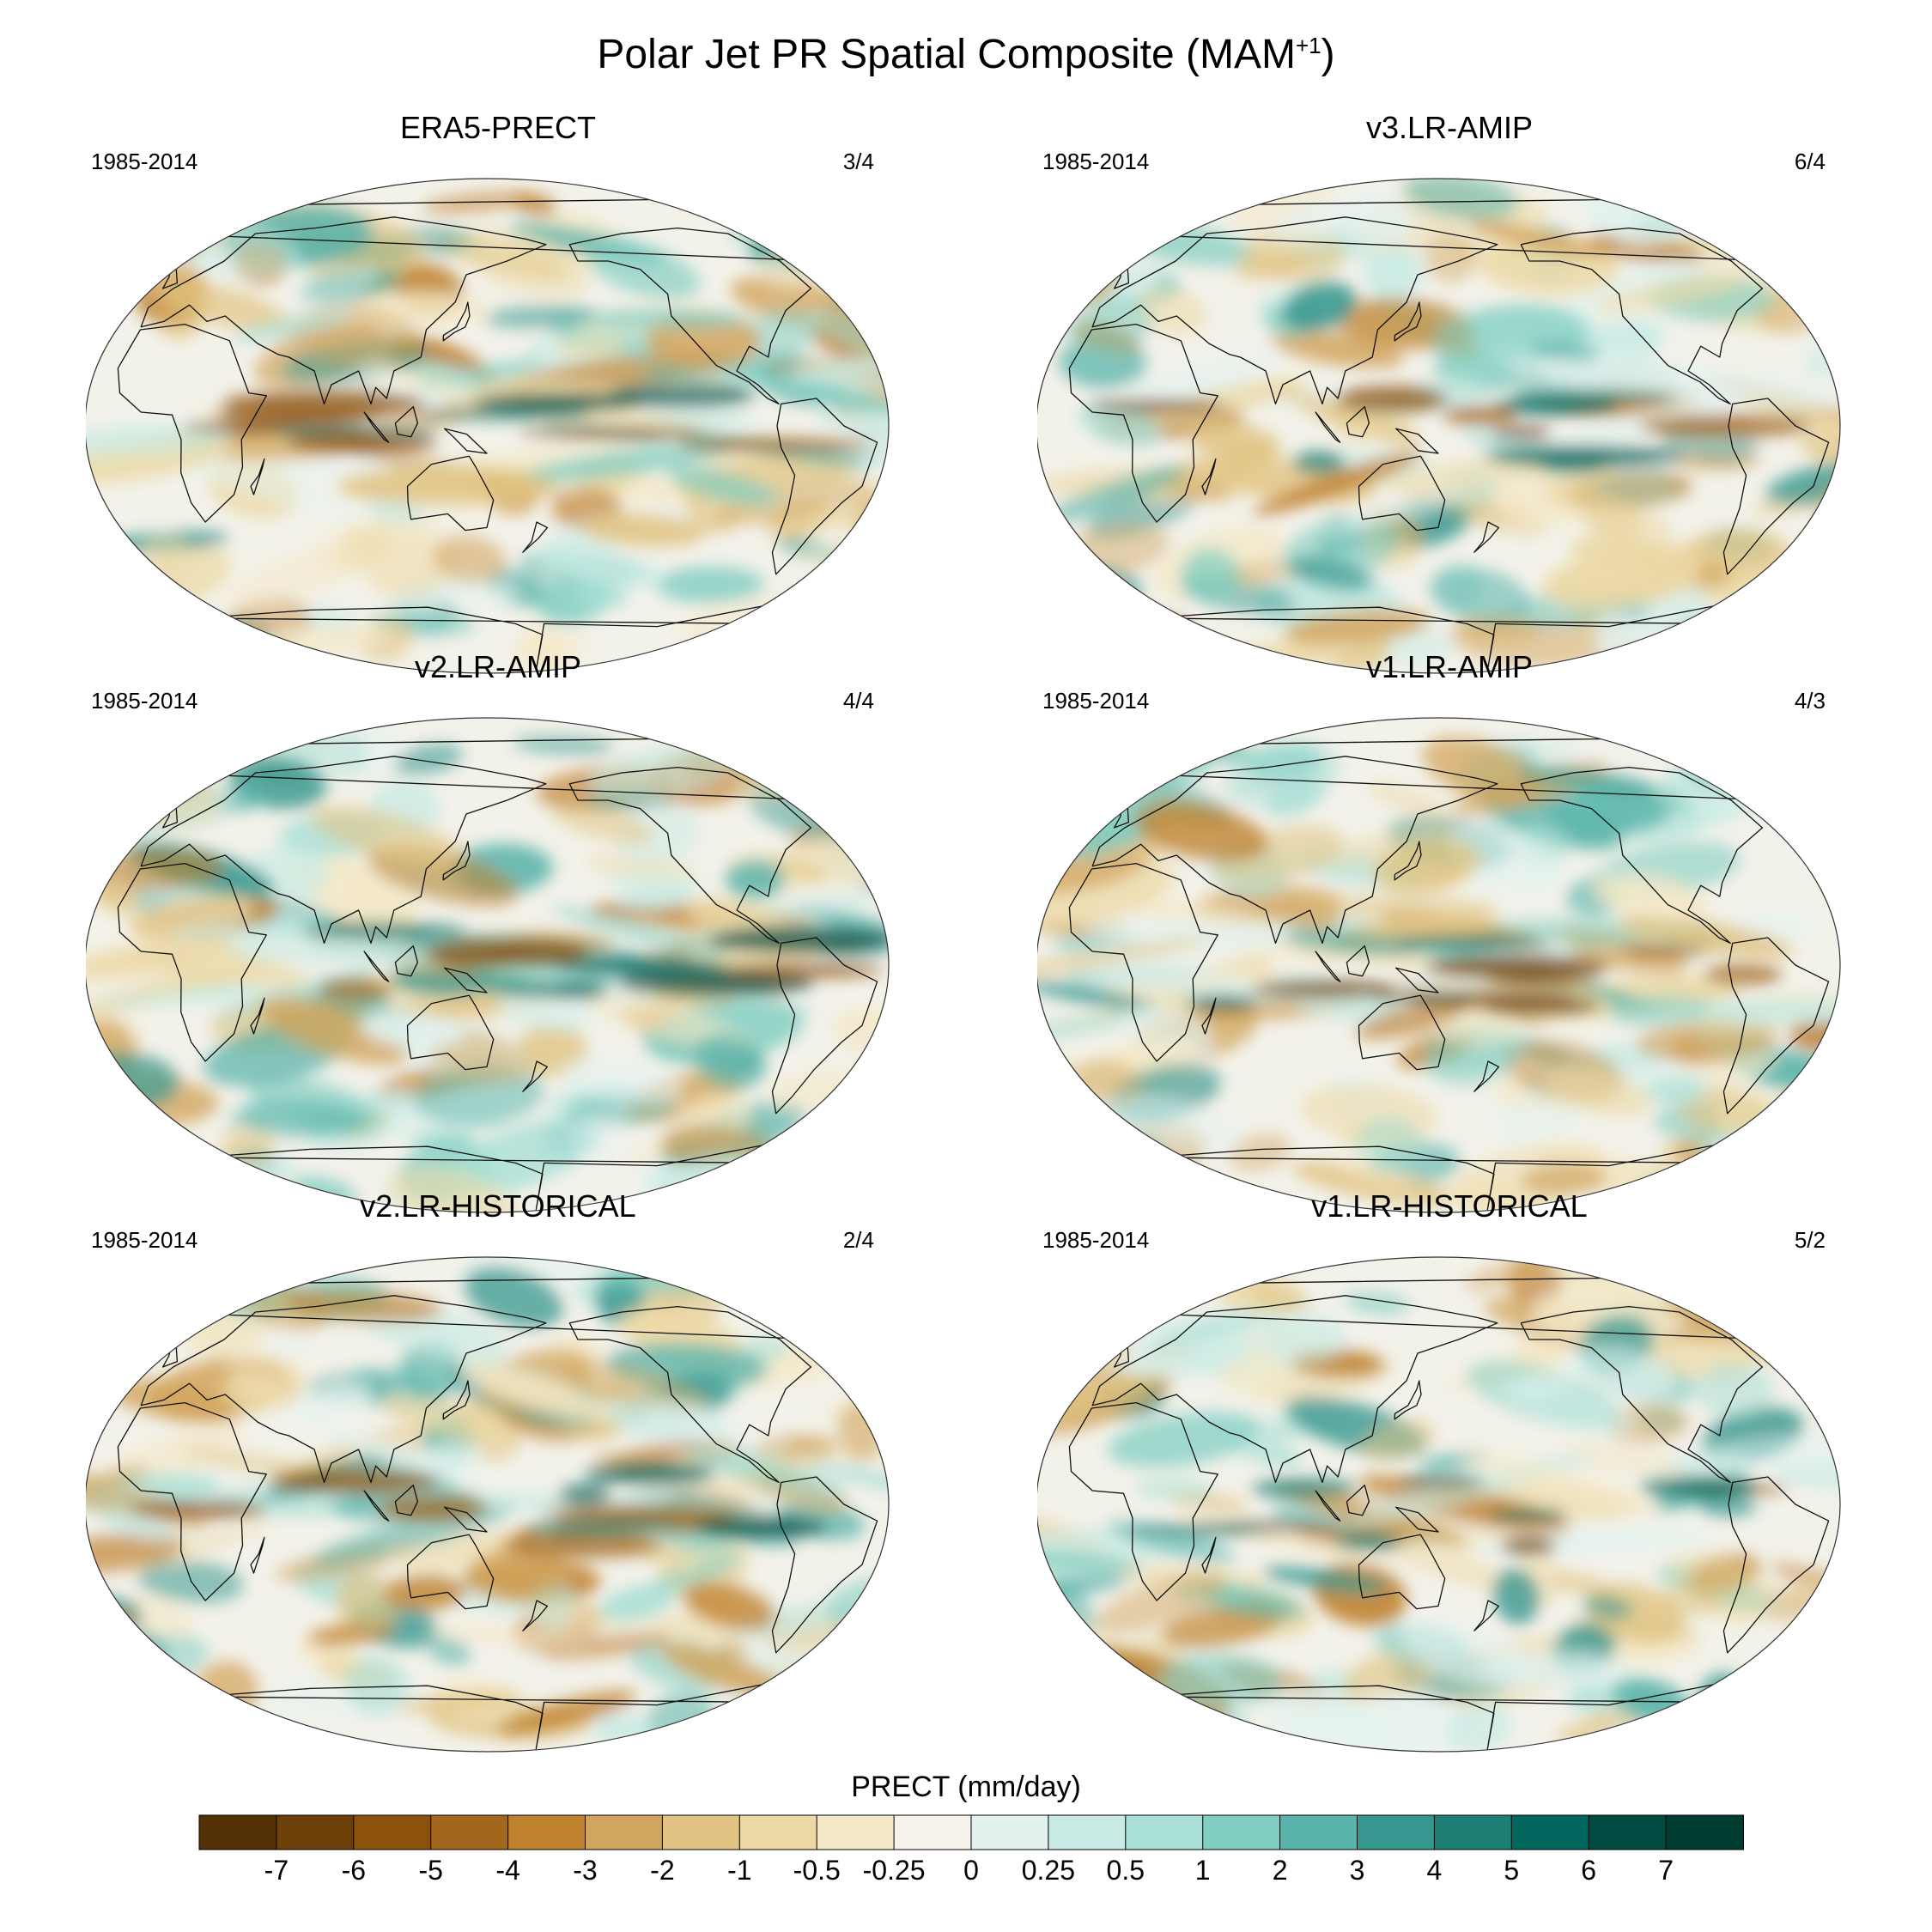  What do you see at coordinates (431, 1871) in the screenshot?
I see `colorbar-tick-label: -5` at bounding box center [431, 1871].